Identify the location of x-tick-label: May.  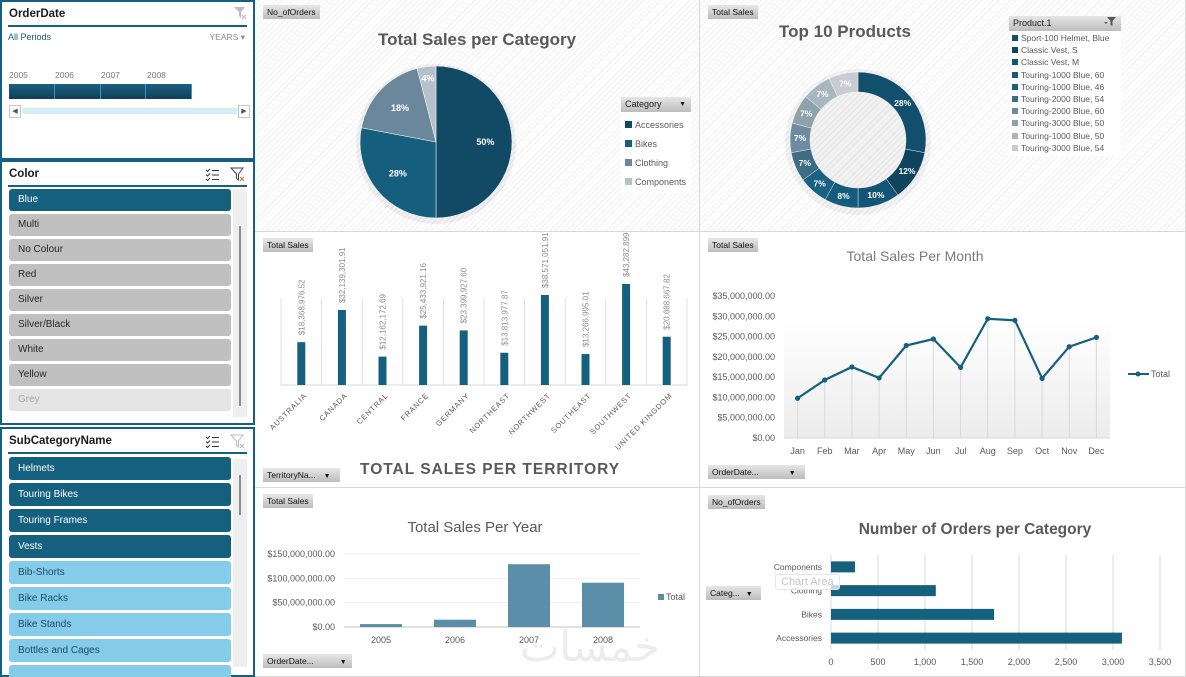
(907, 451).